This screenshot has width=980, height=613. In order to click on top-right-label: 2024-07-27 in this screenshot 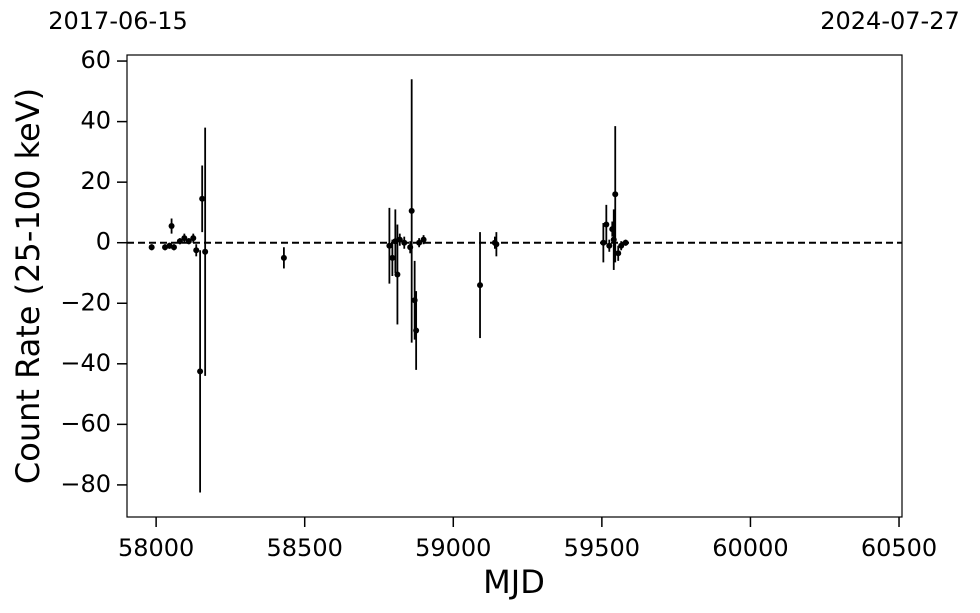, I will do `click(889, 21)`.